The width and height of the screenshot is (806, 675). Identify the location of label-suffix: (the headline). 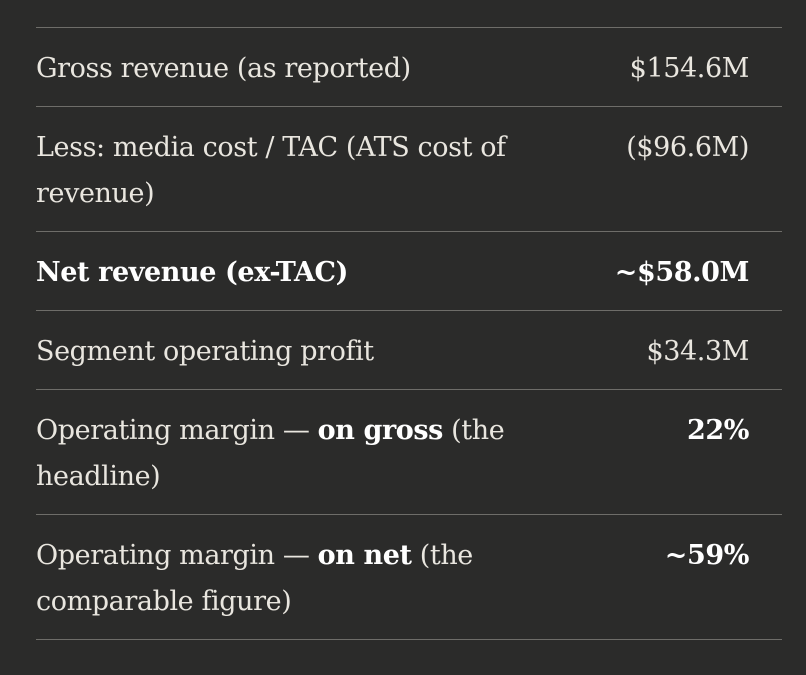
(270, 453).